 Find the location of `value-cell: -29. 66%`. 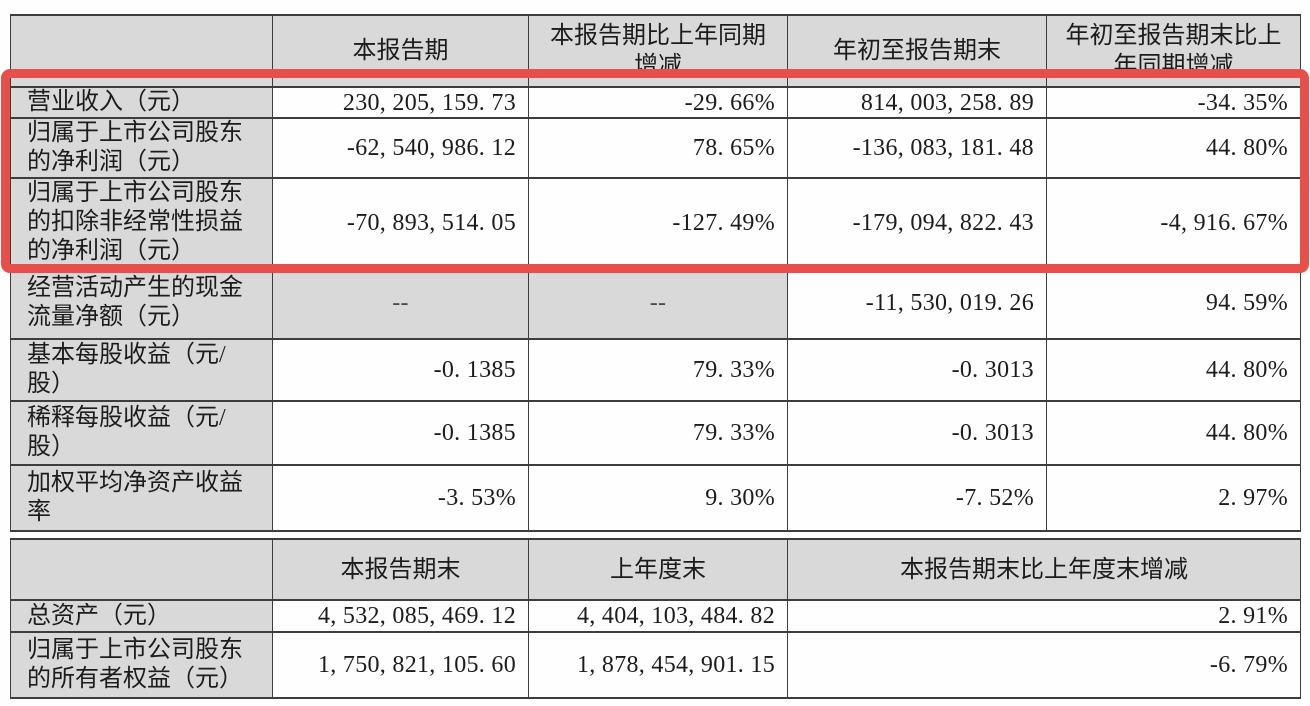

value-cell: -29. 66% is located at coordinates (658, 102).